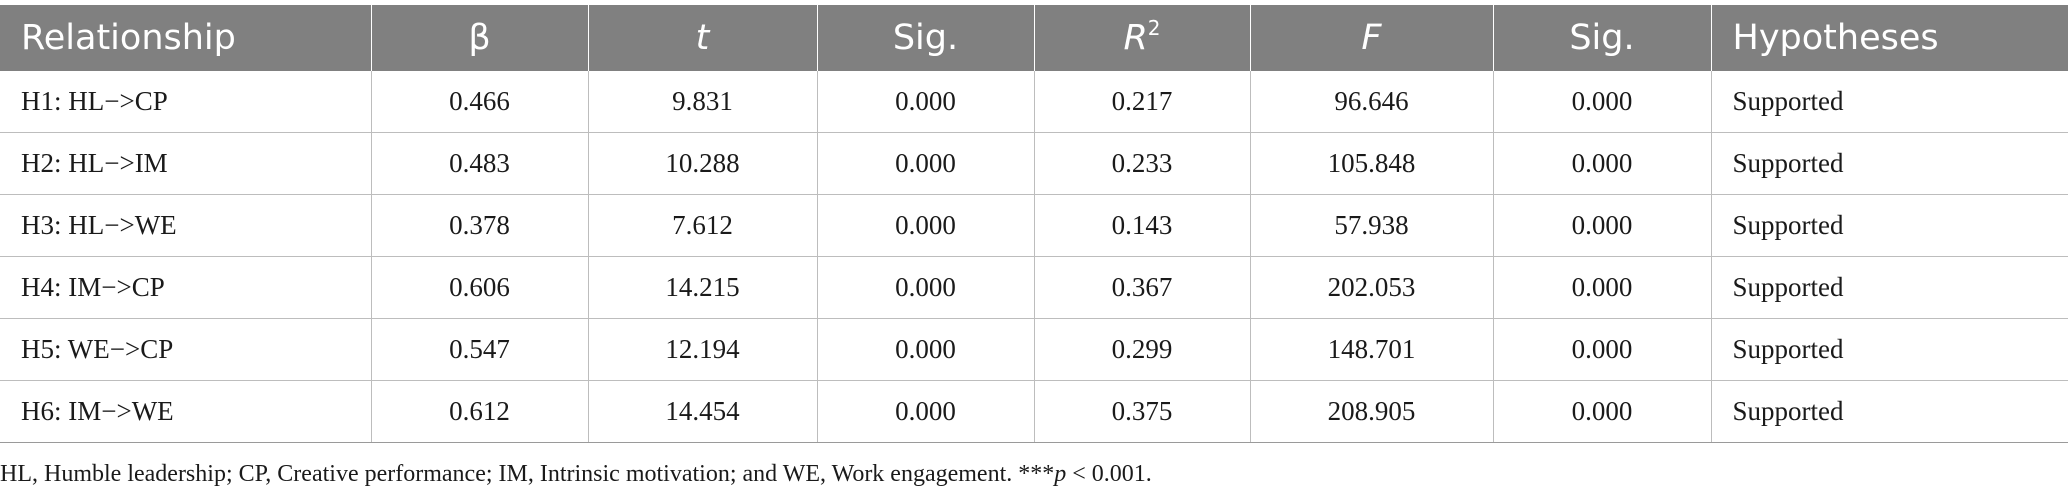  I want to click on header-beta: β, so click(480, 38).